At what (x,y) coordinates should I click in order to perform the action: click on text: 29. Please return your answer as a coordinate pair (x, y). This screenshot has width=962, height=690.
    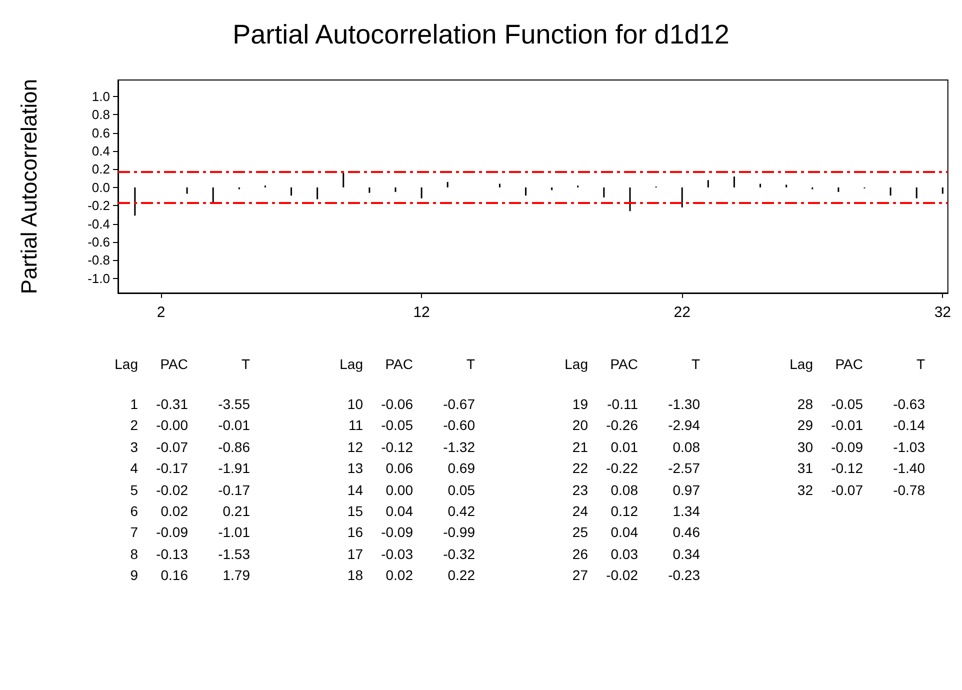
    Looking at the image, I should click on (804, 425).